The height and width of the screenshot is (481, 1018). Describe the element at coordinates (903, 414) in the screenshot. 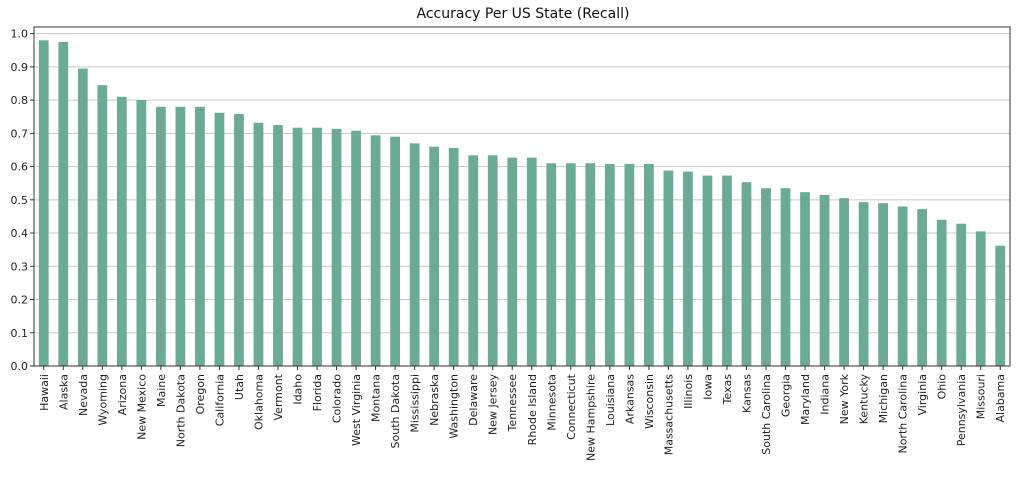

I see `x-tick-label: North Carolina` at that location.